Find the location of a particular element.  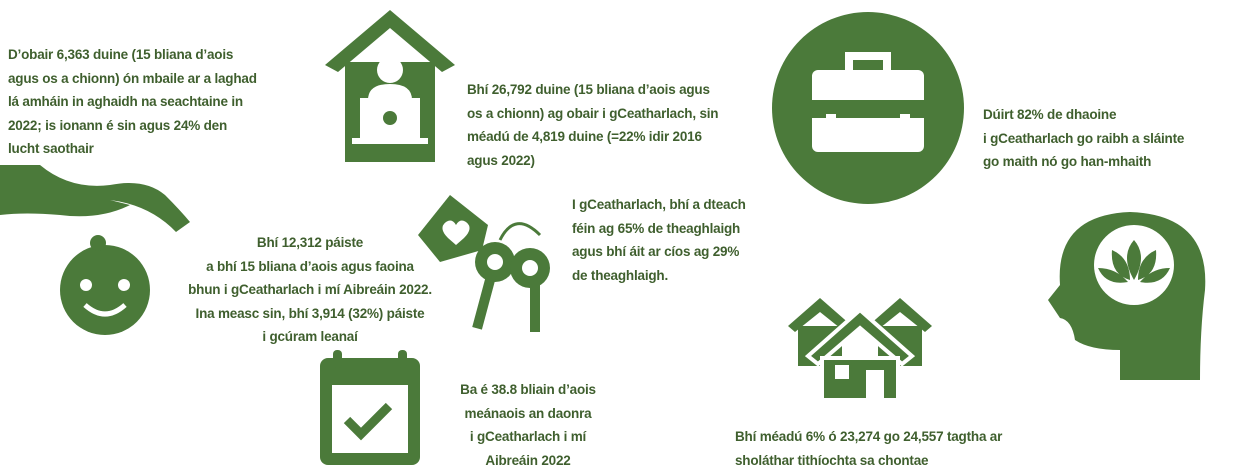

fact-line: go maith nó go han-mhaith is located at coordinates (1083, 162).